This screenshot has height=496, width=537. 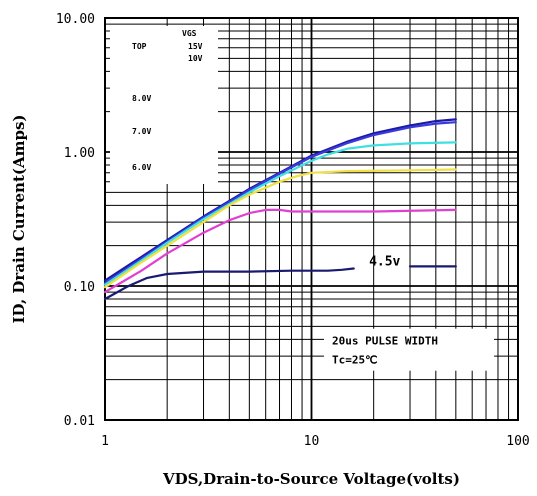 What do you see at coordinates (141, 167) in the screenshot?
I see `legend-entry: 6.0V` at bounding box center [141, 167].